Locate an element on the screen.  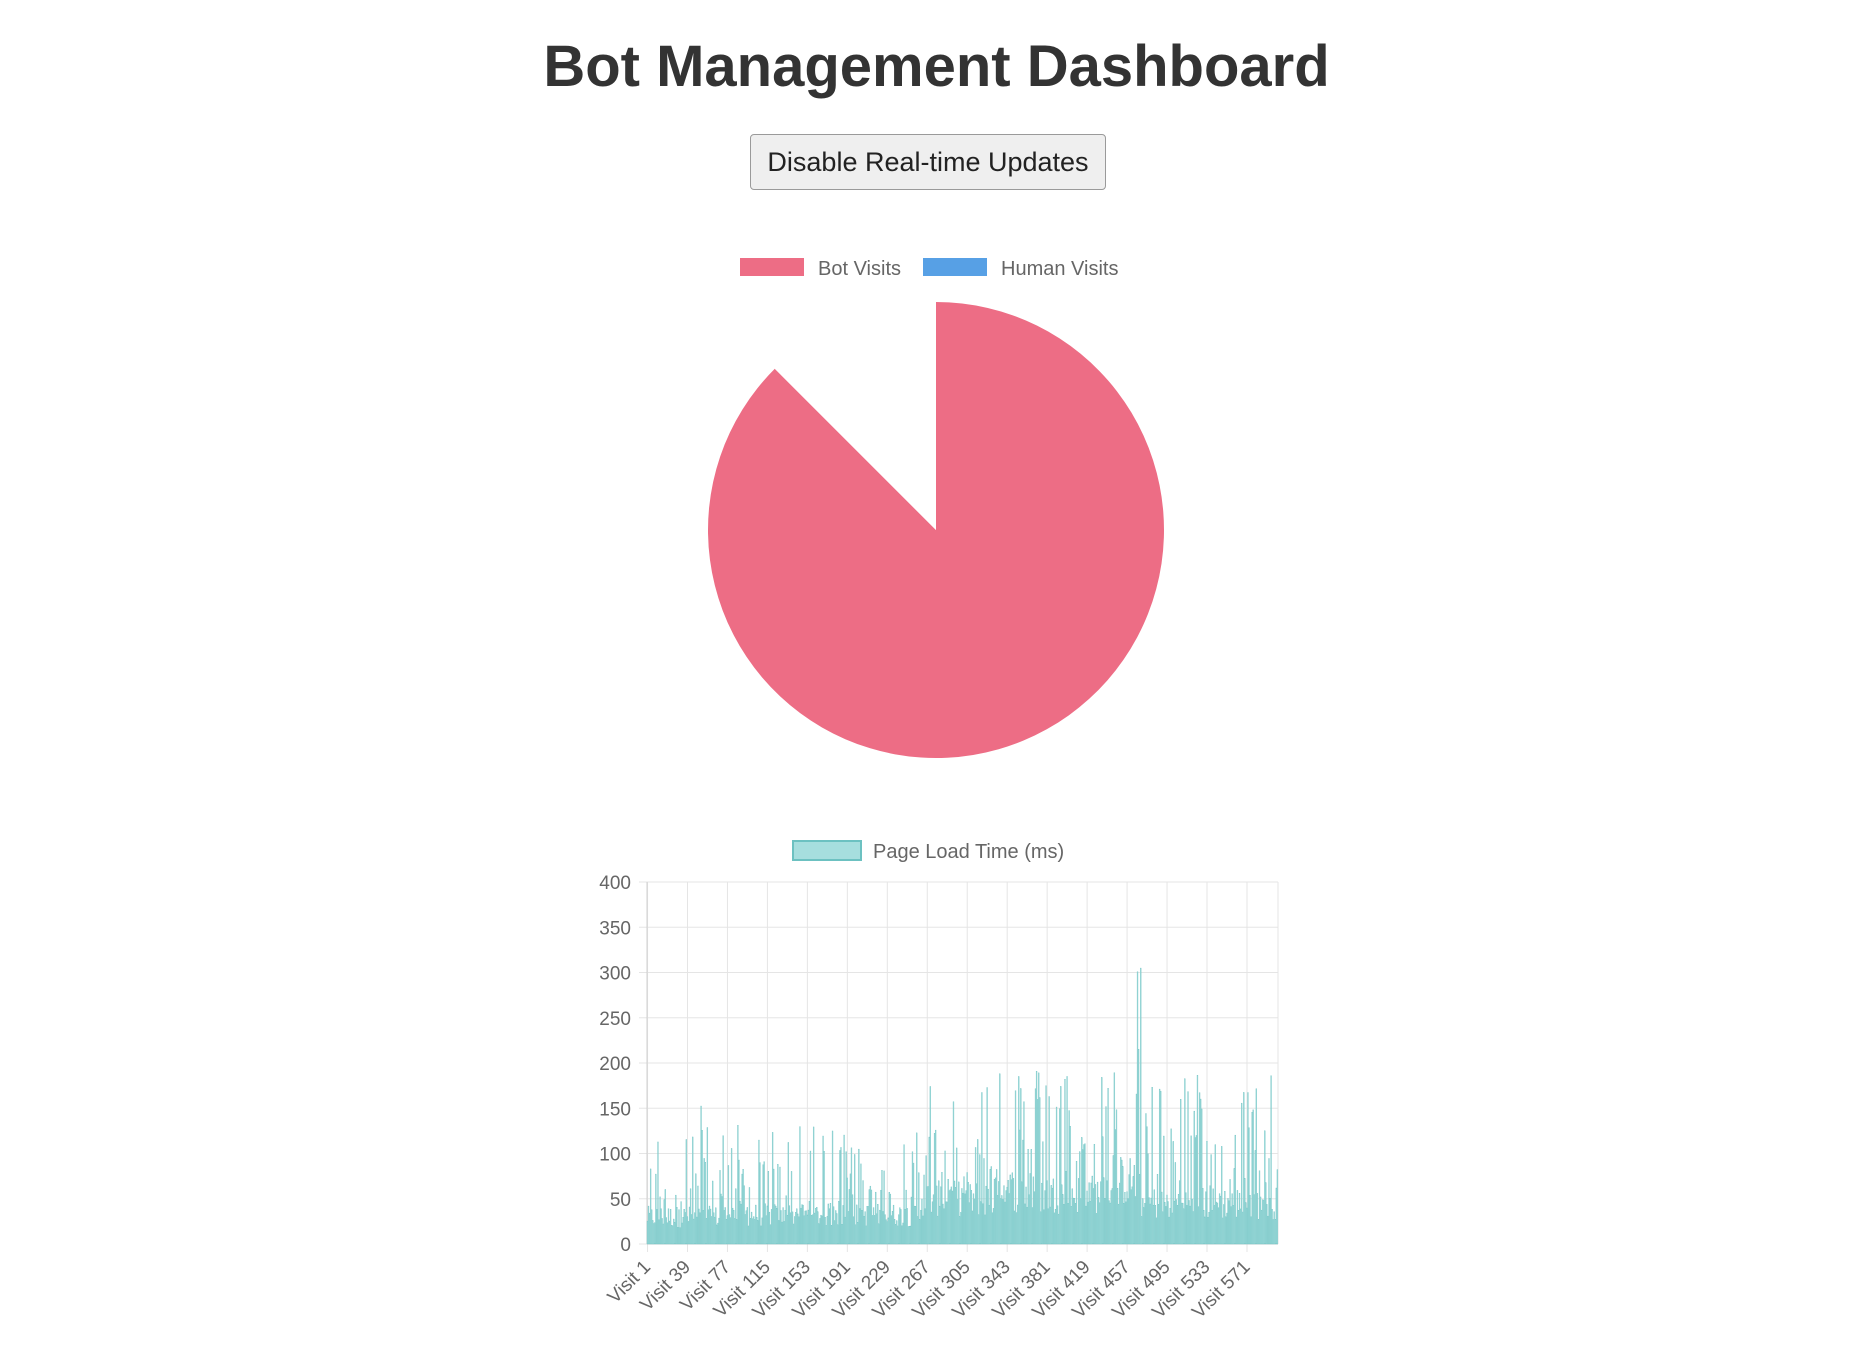
legend-swatch-human-visits is located at coordinates (955, 267).